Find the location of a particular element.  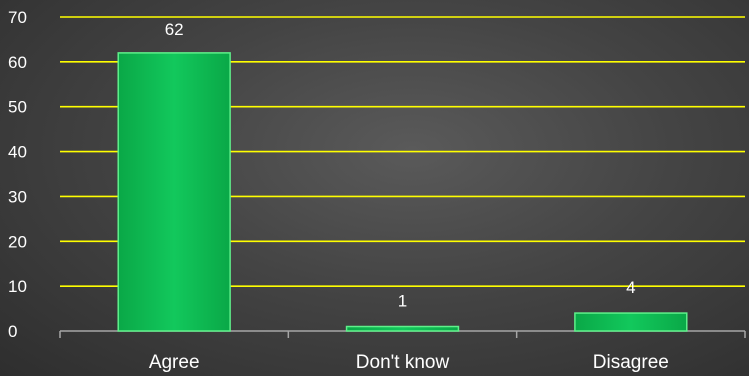

y-tick-label: 60 is located at coordinates (17, 62).